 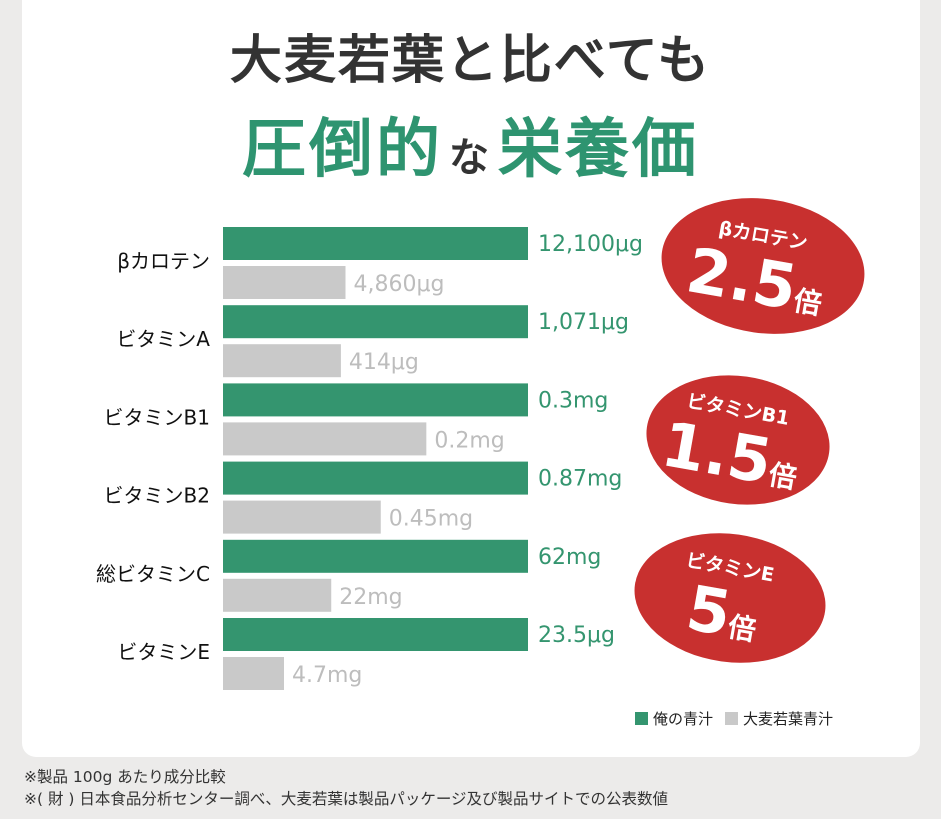 What do you see at coordinates (598, 150) in the screenshot?
I see `headline-part-b: 栄養価` at bounding box center [598, 150].